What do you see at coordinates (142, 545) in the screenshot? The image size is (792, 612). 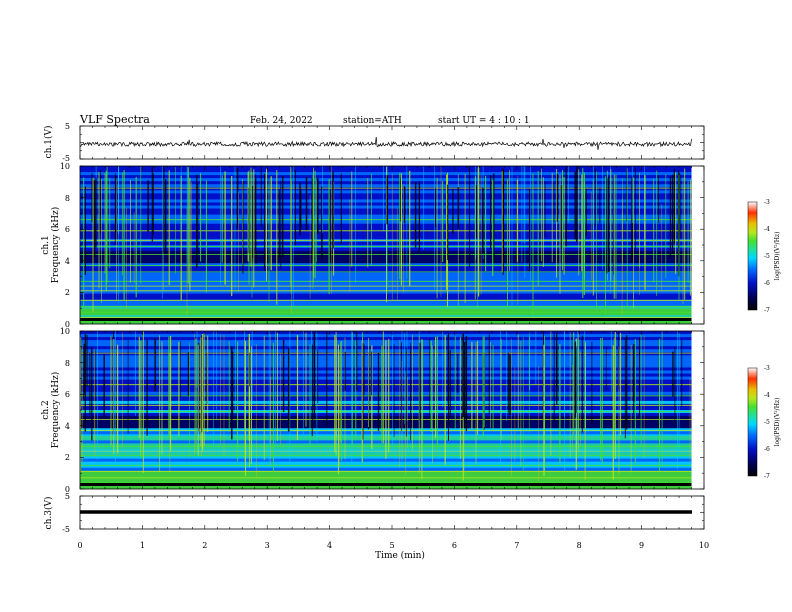 I see `xtick-1: 1` at bounding box center [142, 545].